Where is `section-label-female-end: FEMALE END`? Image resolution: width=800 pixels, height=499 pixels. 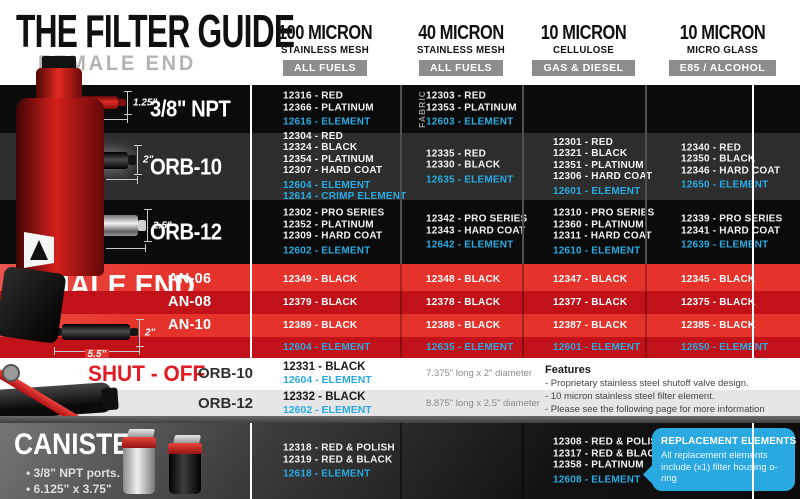
section-label-female-end: FEMALE END is located at coordinates (117, 63).